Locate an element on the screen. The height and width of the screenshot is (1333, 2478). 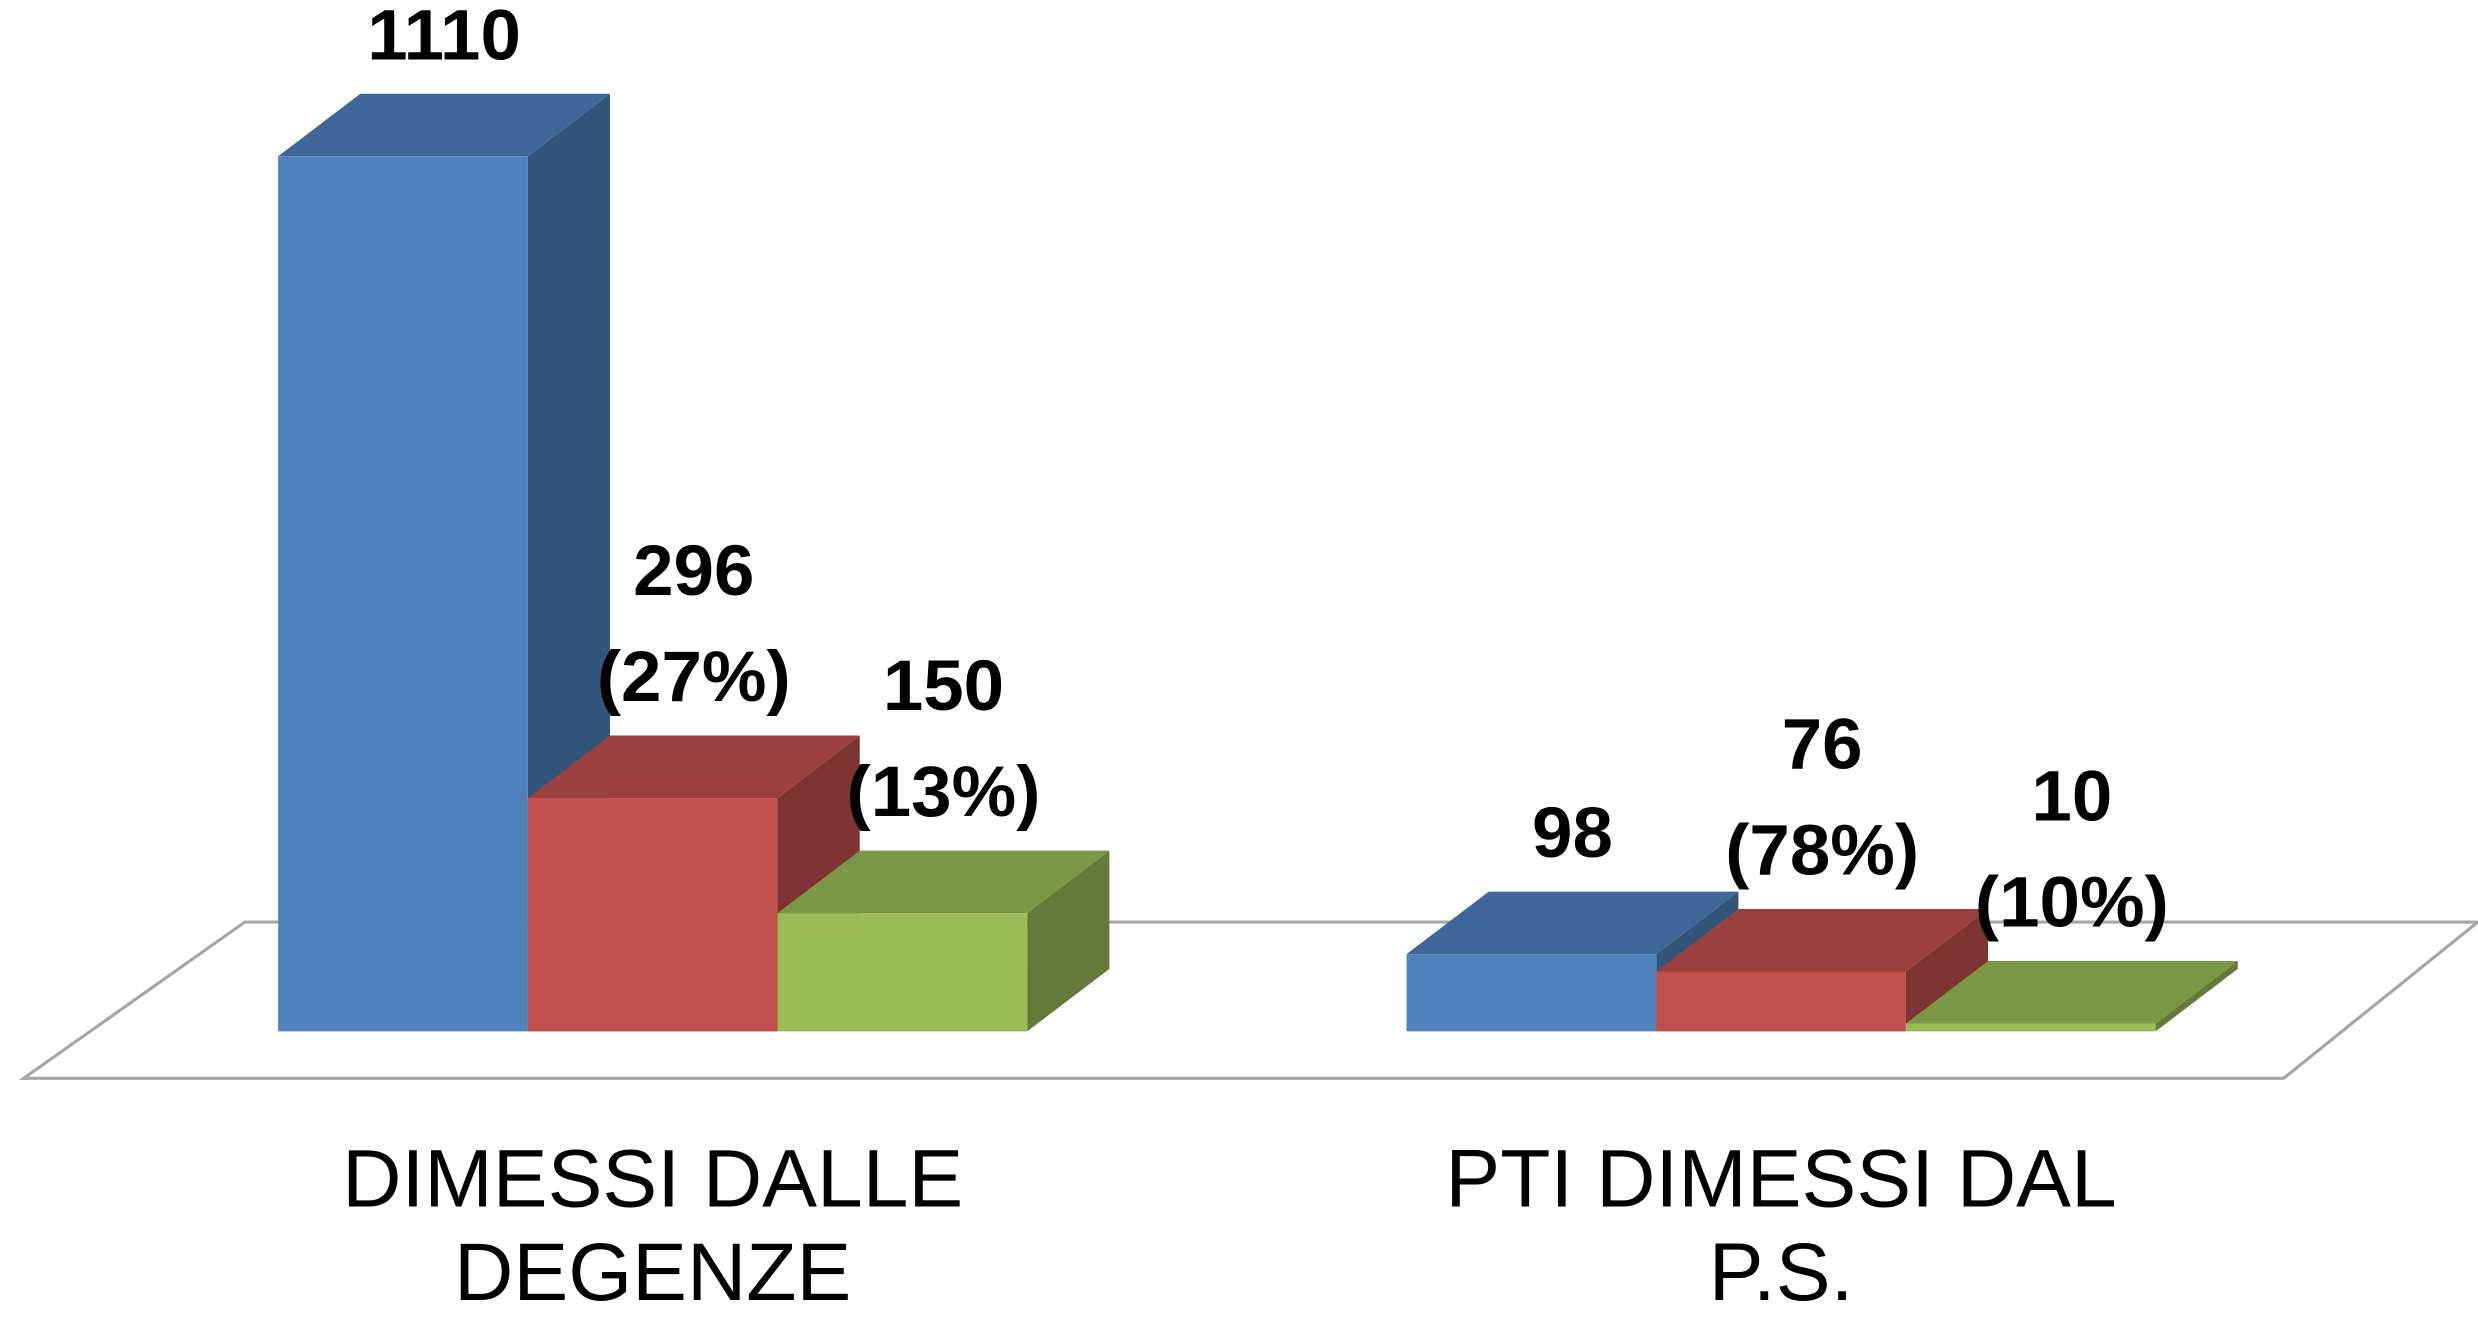
category-label-box: DIMESSI DALLE DEGENZE is located at coordinates (653, 1226).